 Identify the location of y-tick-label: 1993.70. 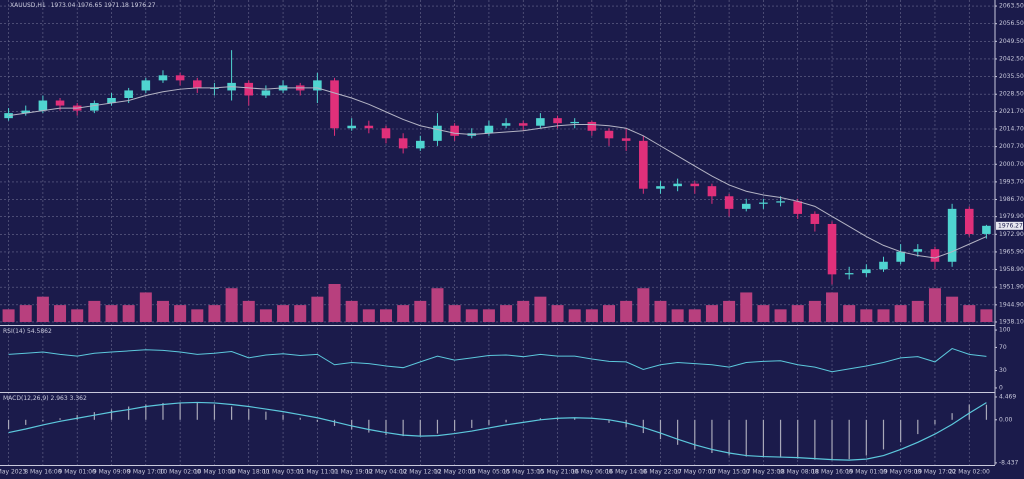
(1011, 181).